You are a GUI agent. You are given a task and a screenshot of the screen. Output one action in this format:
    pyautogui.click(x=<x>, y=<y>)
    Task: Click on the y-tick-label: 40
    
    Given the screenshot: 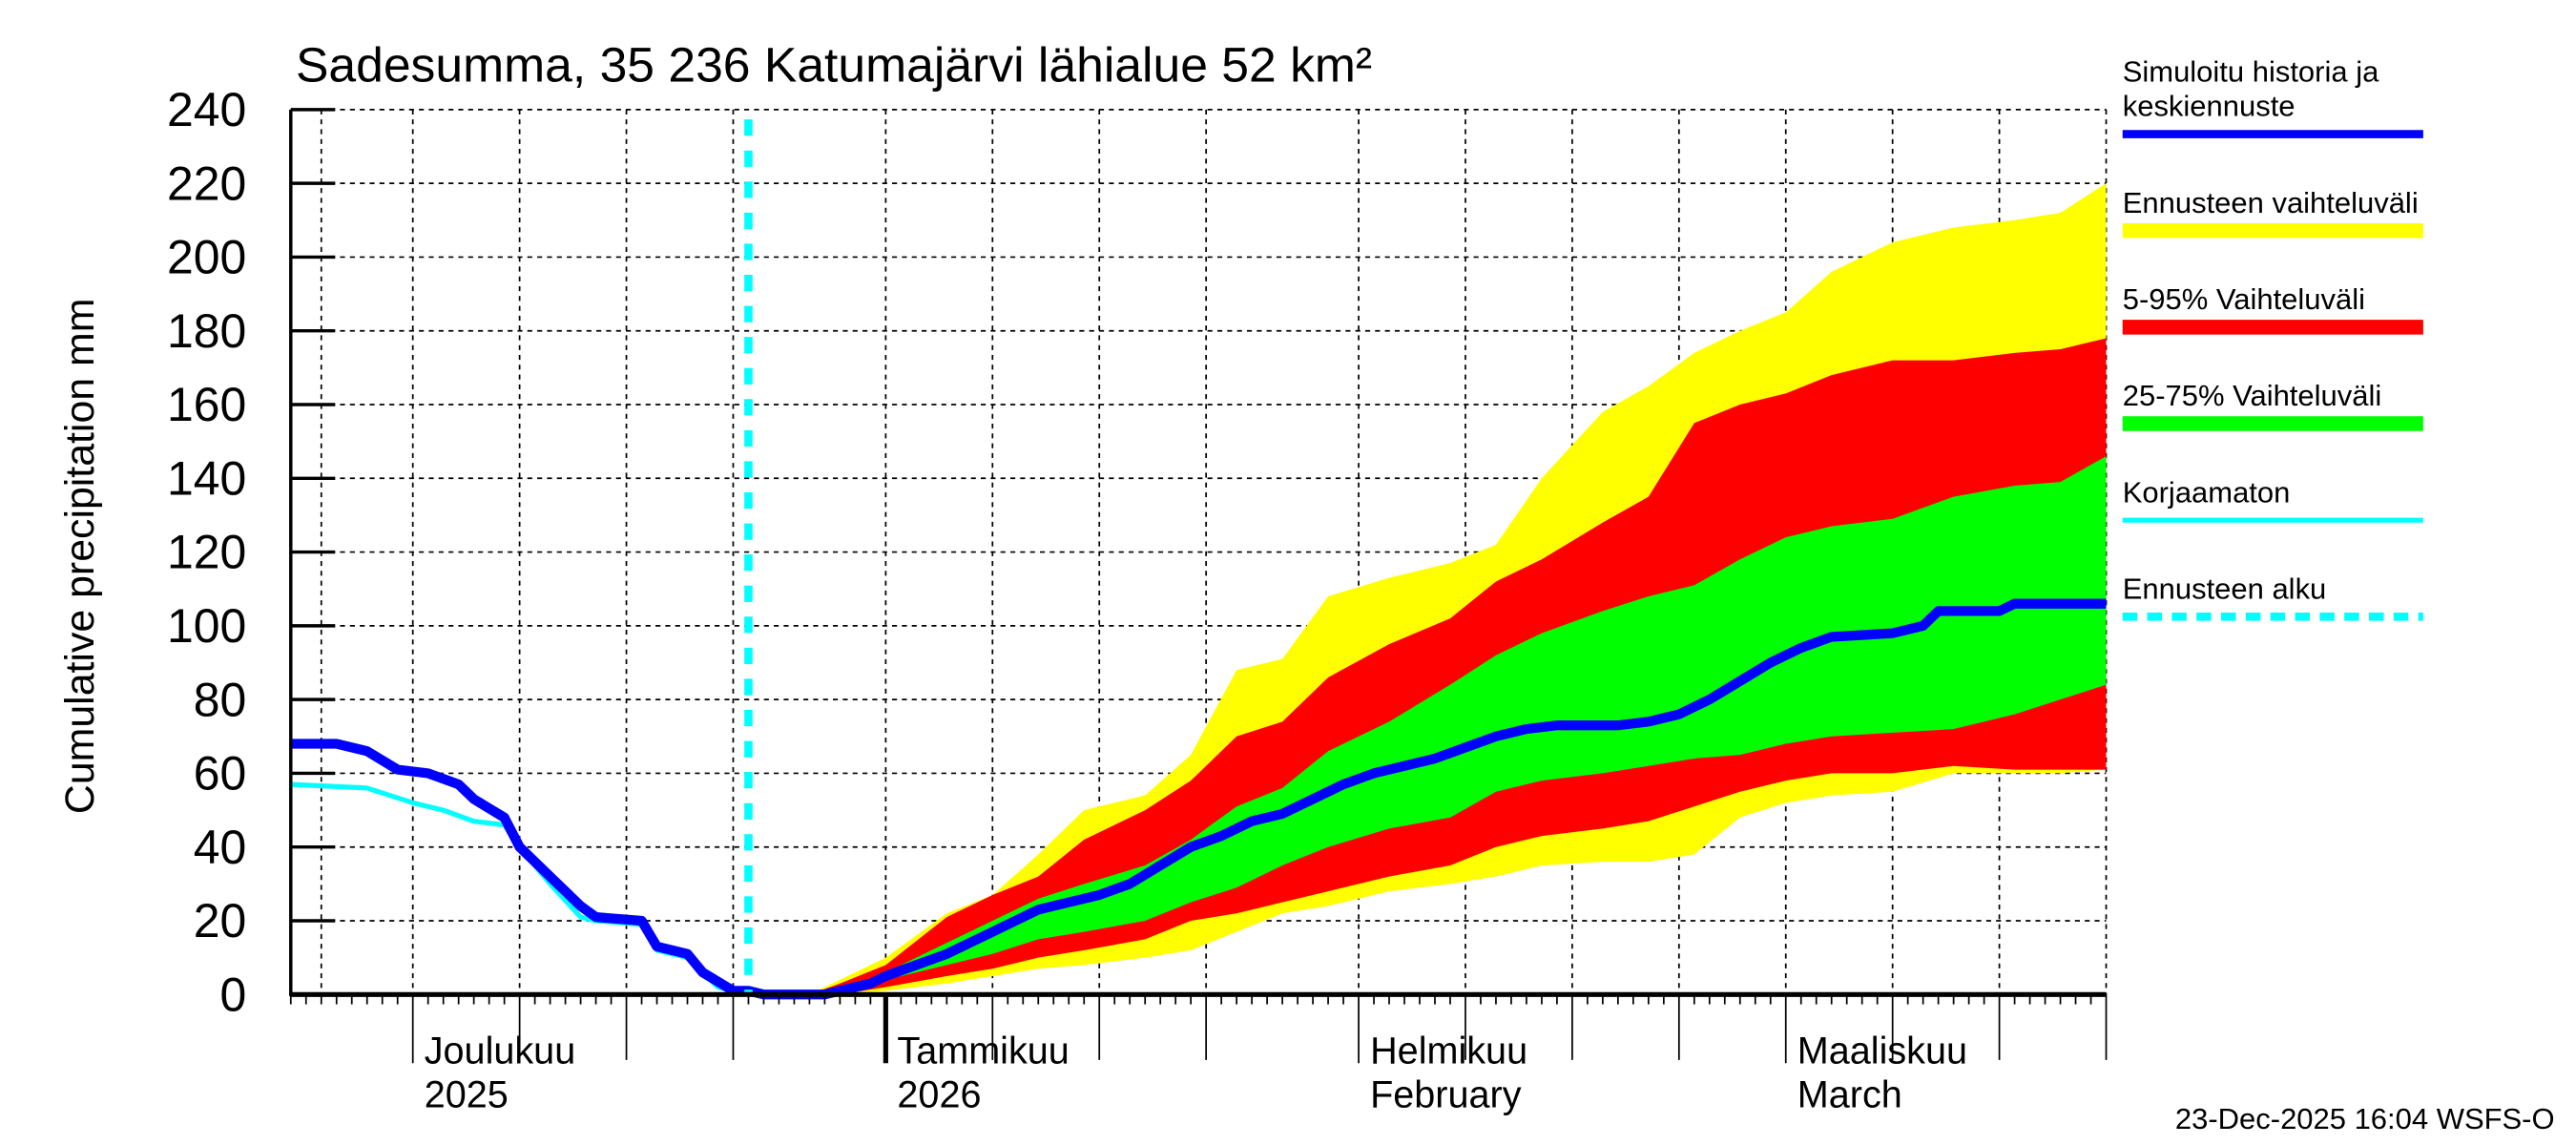 What is the action you would take?
    pyautogui.click(x=220, y=847)
    